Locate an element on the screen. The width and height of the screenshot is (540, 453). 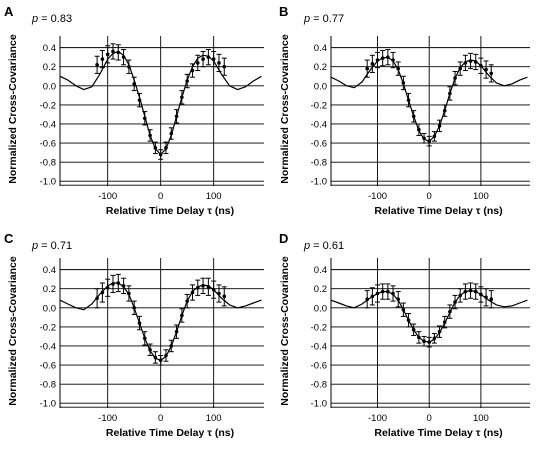
p-value-annotation: p = 0.61 is located at coordinates (323, 246).